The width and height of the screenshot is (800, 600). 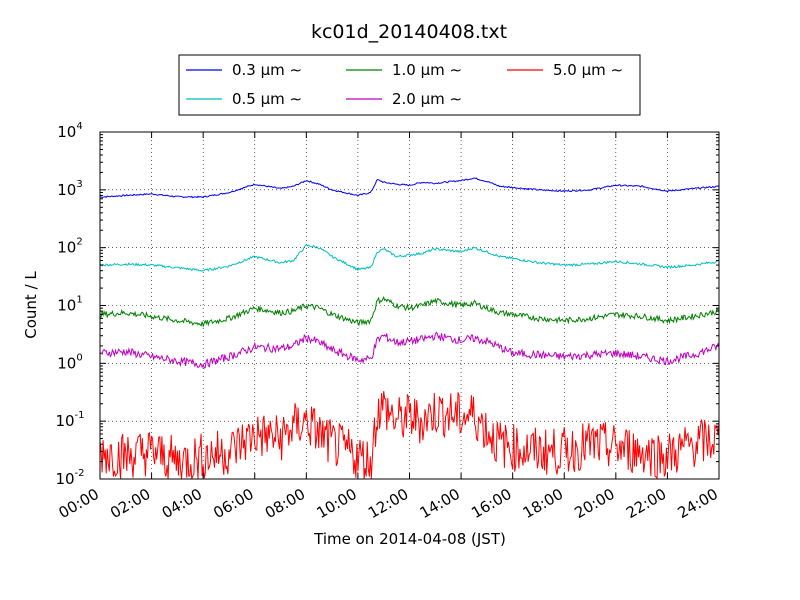 I want to click on x-tick-label: 06:00, so click(x=233, y=503).